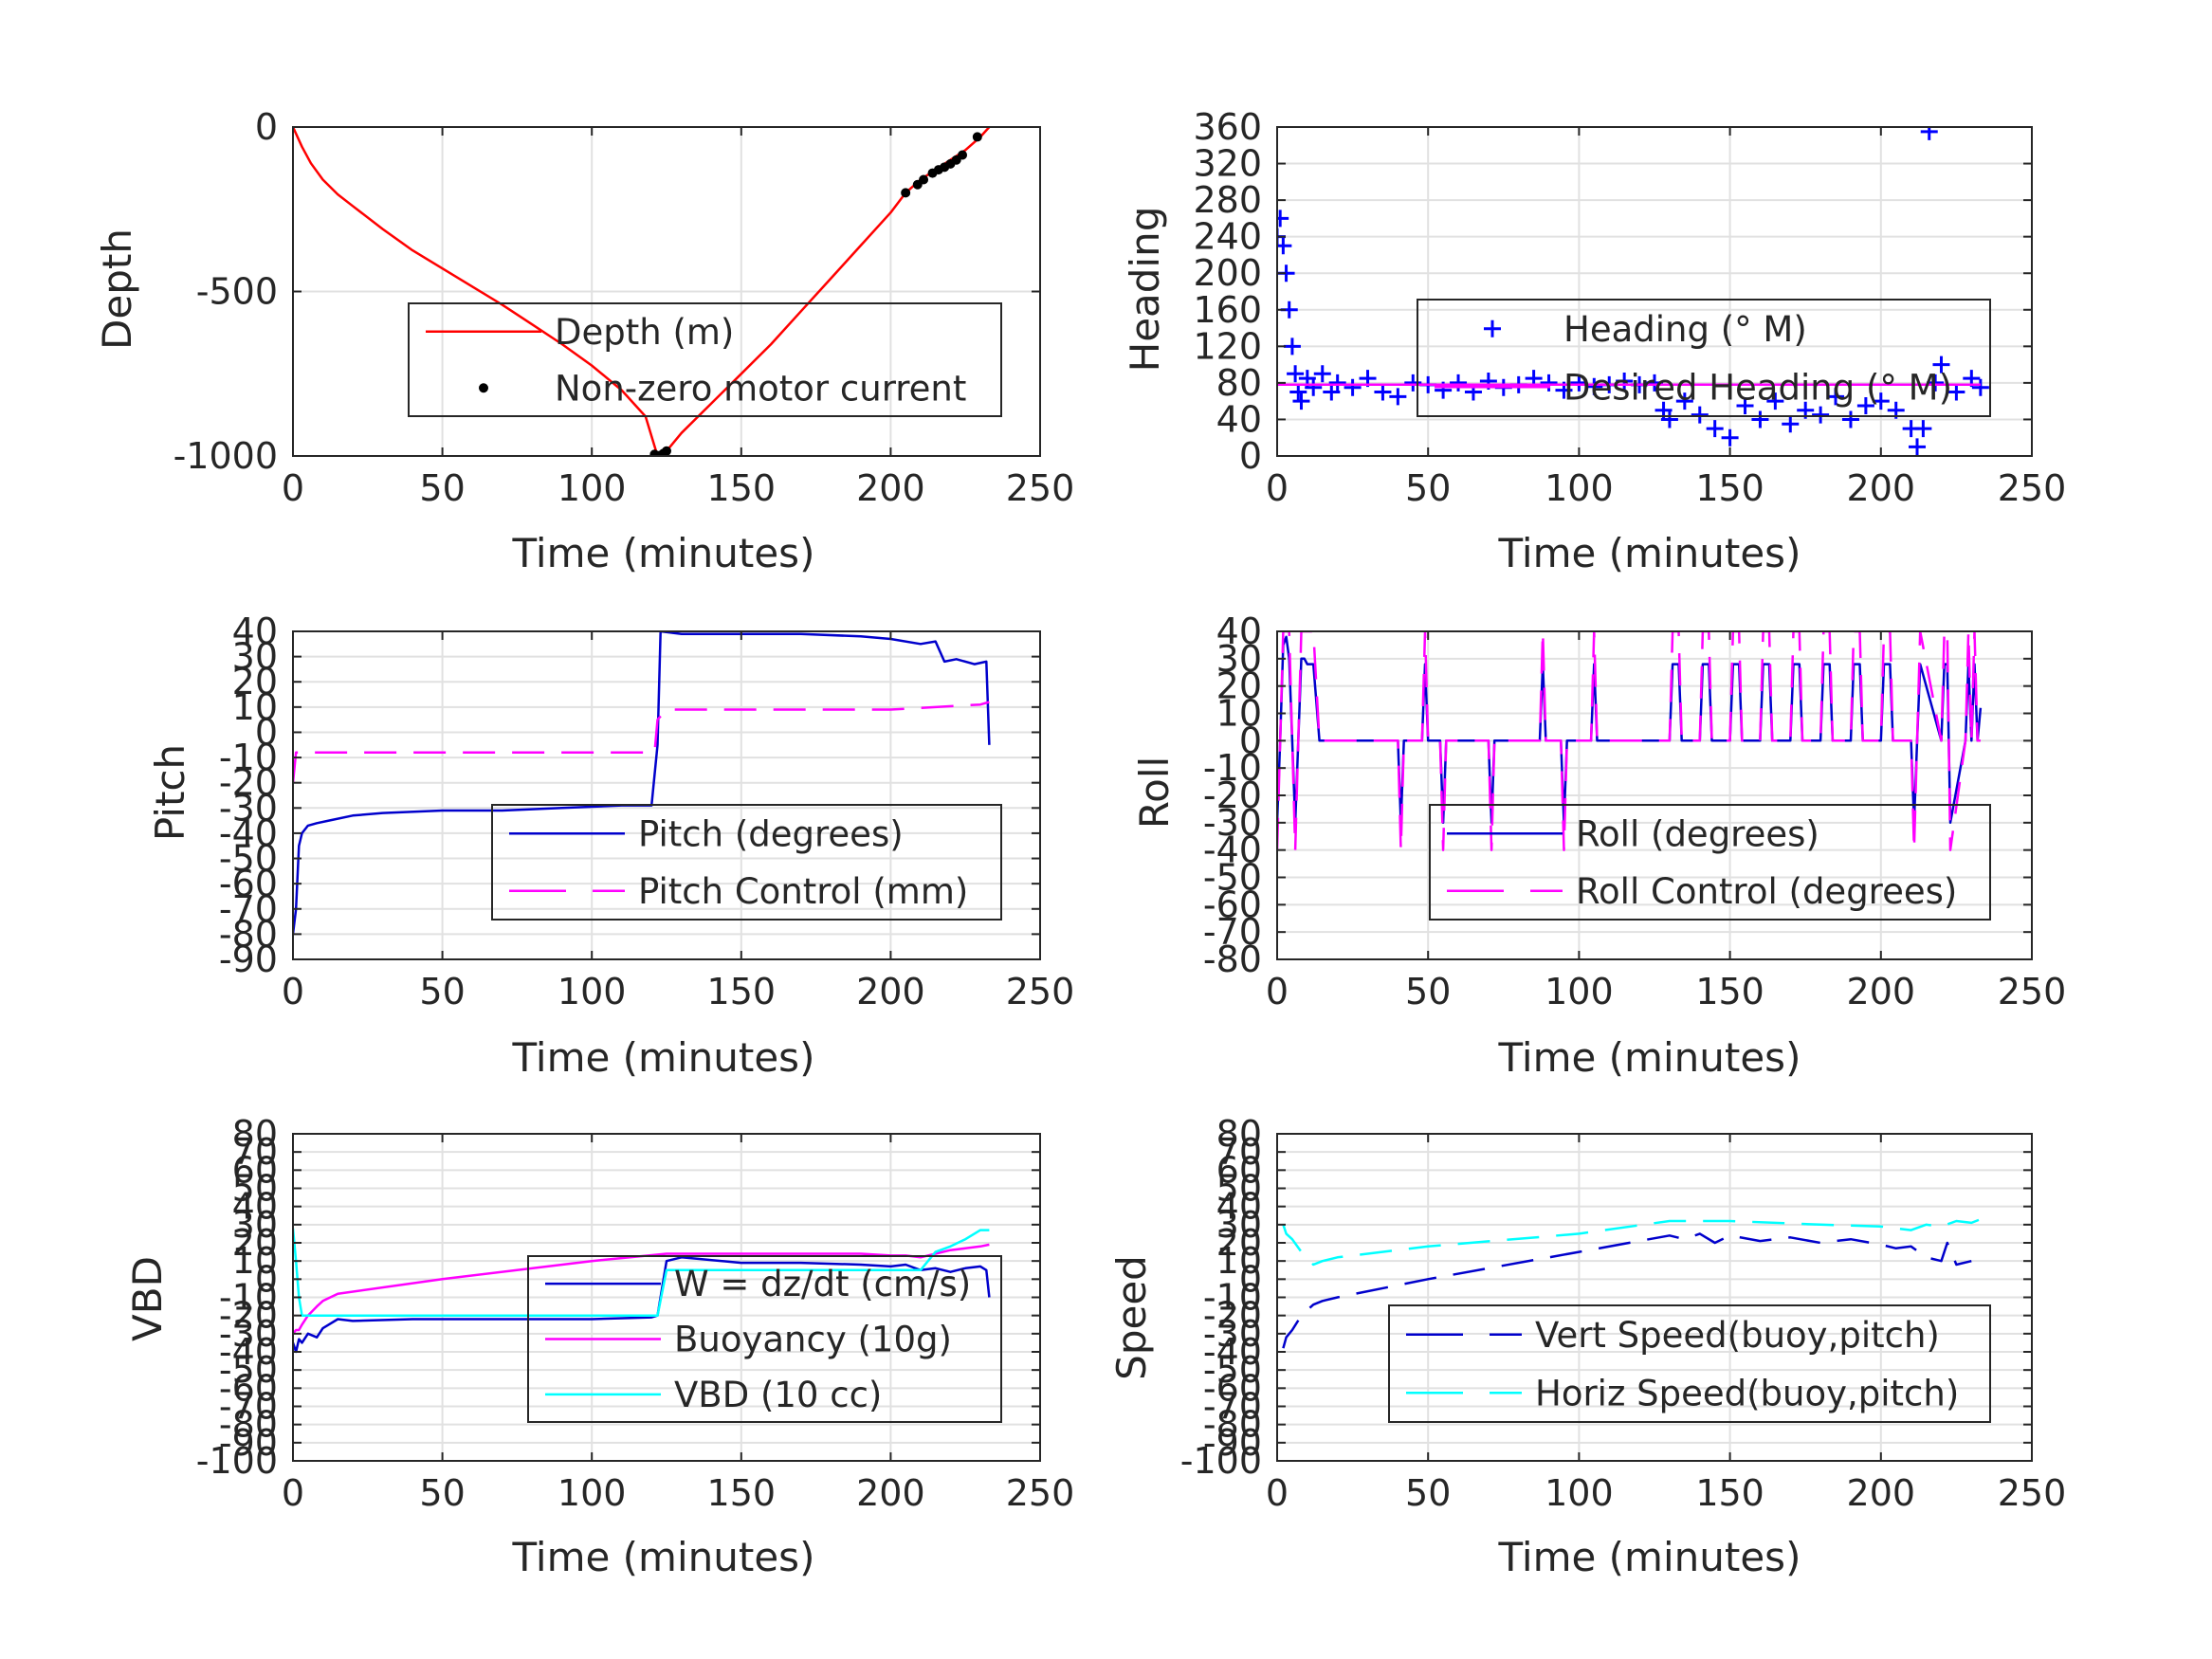 The image size is (2212, 1659). Describe the element at coordinates (1232, 1443) in the screenshot. I see `speed-y-tick-label: -90` at that location.